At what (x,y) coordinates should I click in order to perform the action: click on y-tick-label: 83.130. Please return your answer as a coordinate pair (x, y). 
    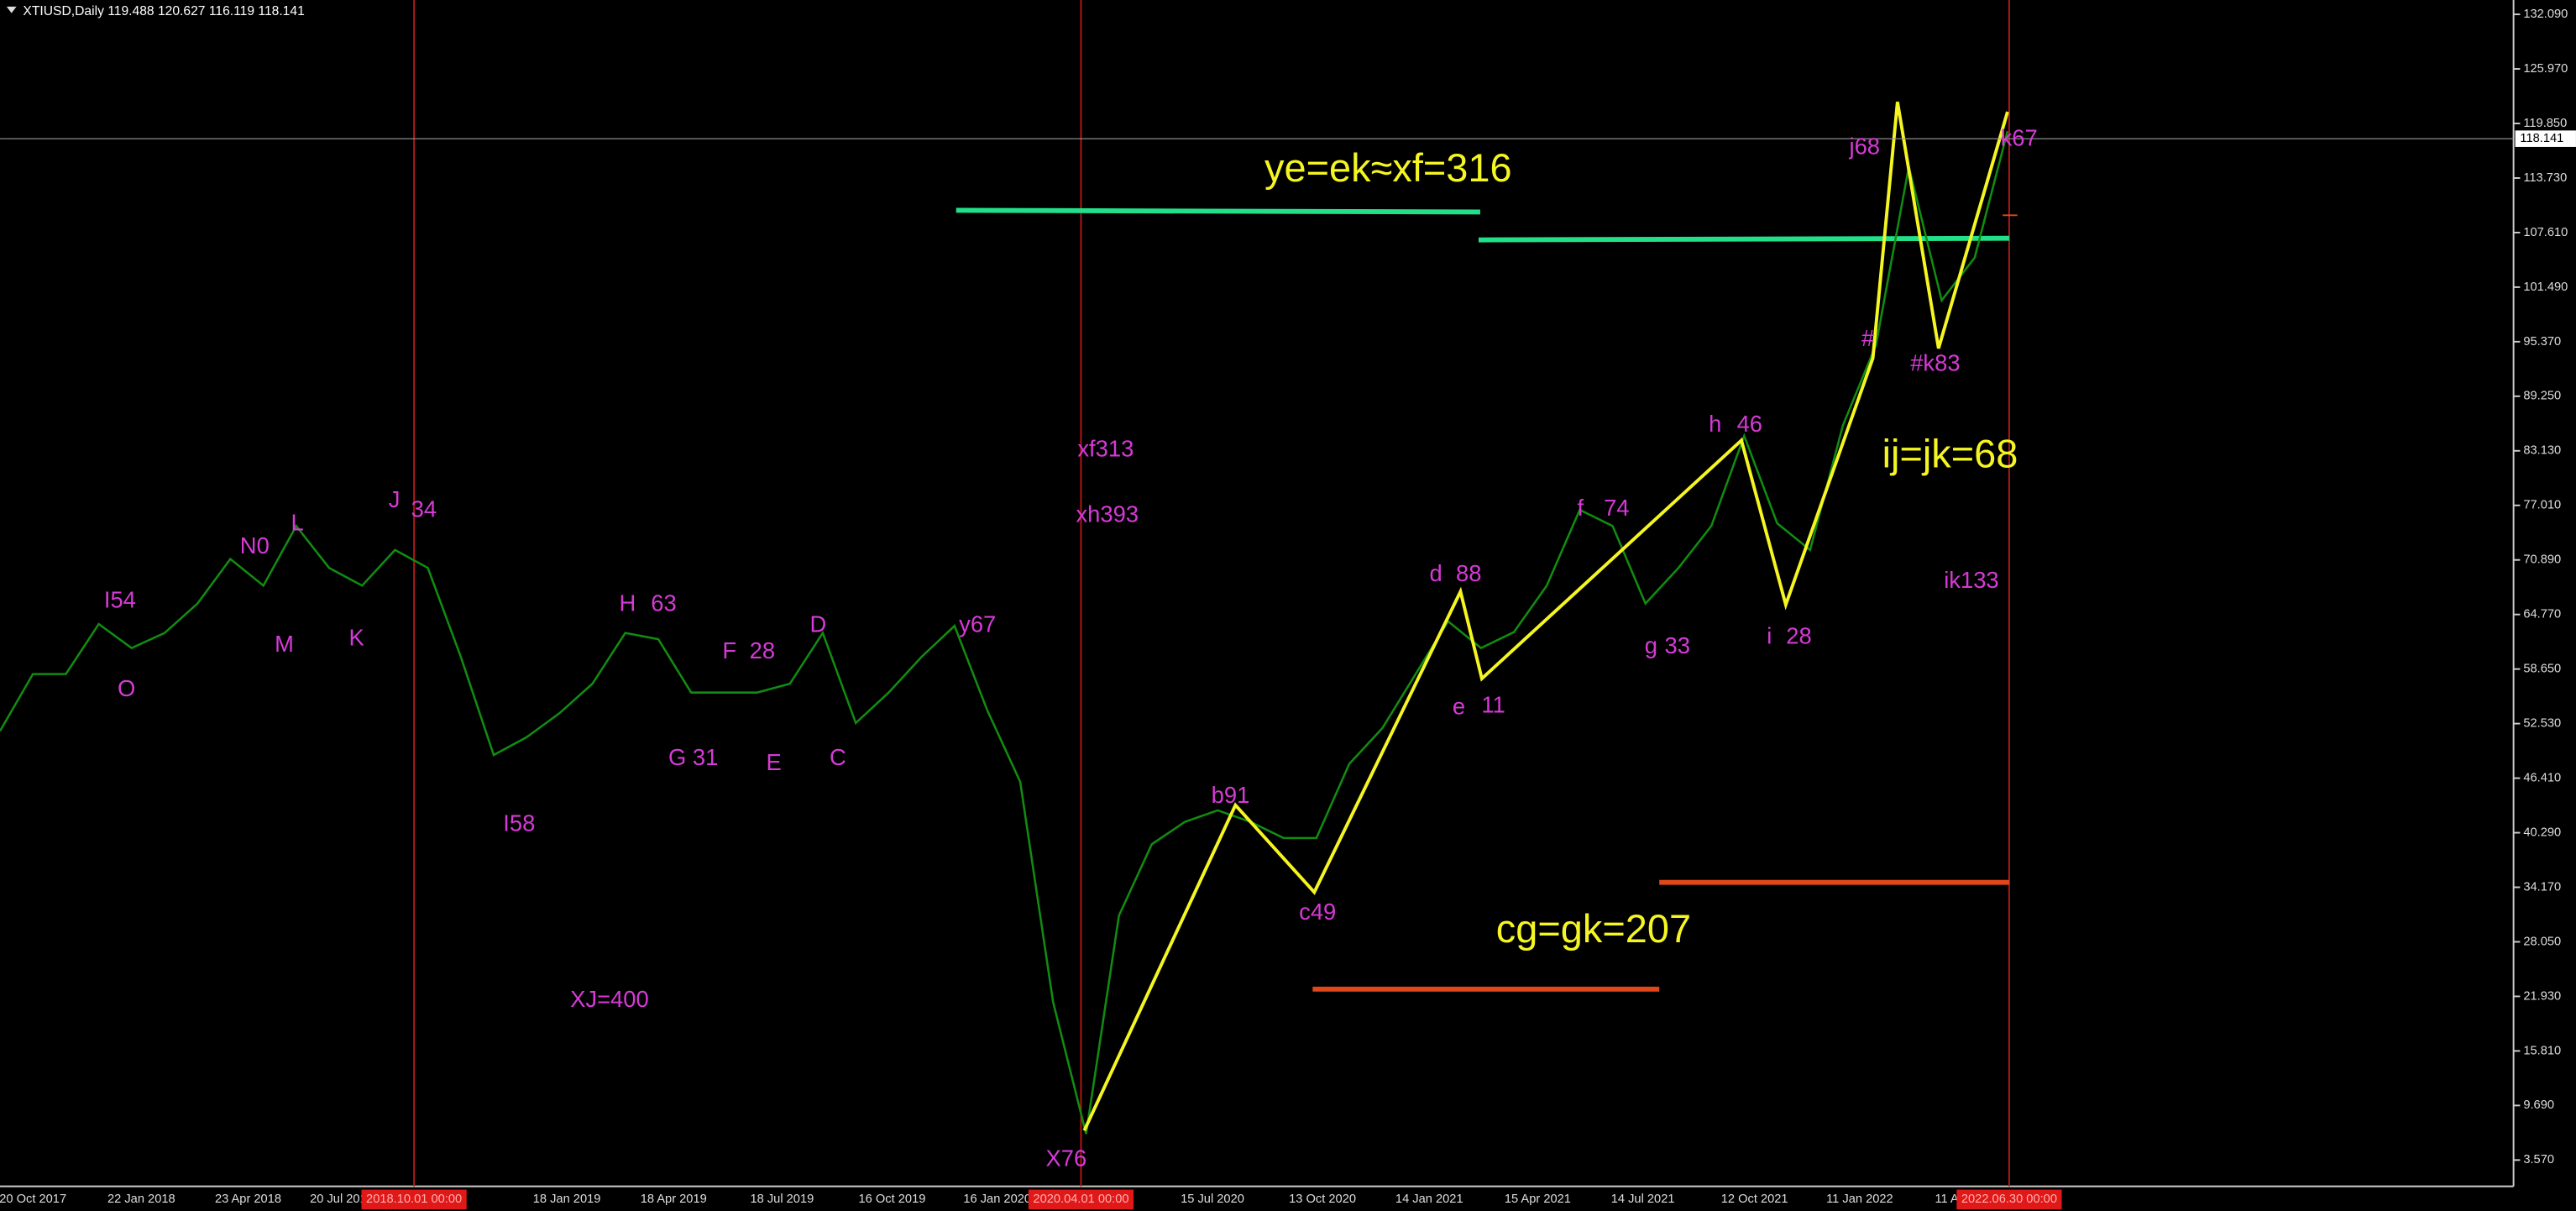
    Looking at the image, I should click on (2542, 451).